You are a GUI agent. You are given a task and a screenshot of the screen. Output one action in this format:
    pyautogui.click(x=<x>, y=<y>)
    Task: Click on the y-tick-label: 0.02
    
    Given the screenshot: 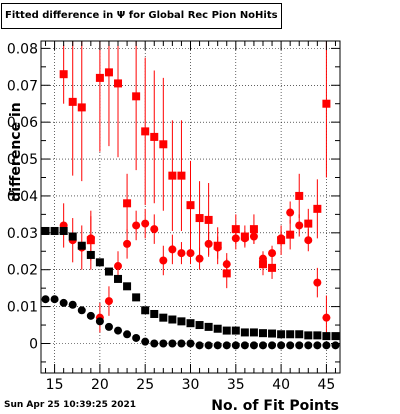 What is the action you would take?
    pyautogui.click(x=22, y=271)
    